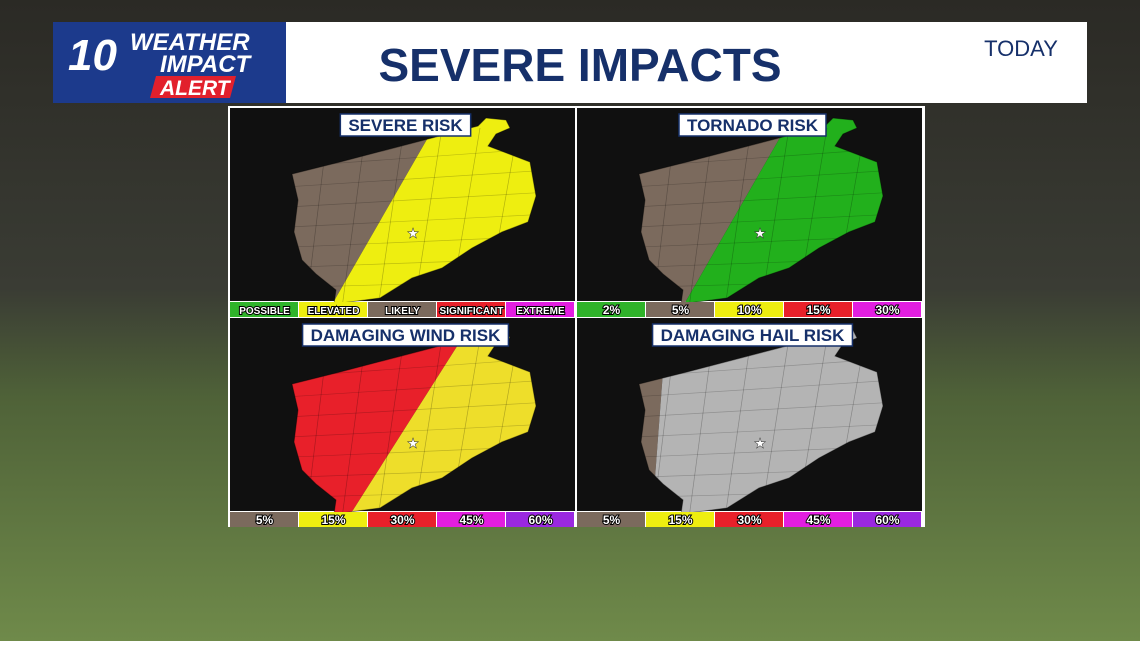 Image resolution: width=1140 pixels, height=646 pixels. What do you see at coordinates (92, 55) in the screenshot?
I see `logo-number: 10` at bounding box center [92, 55].